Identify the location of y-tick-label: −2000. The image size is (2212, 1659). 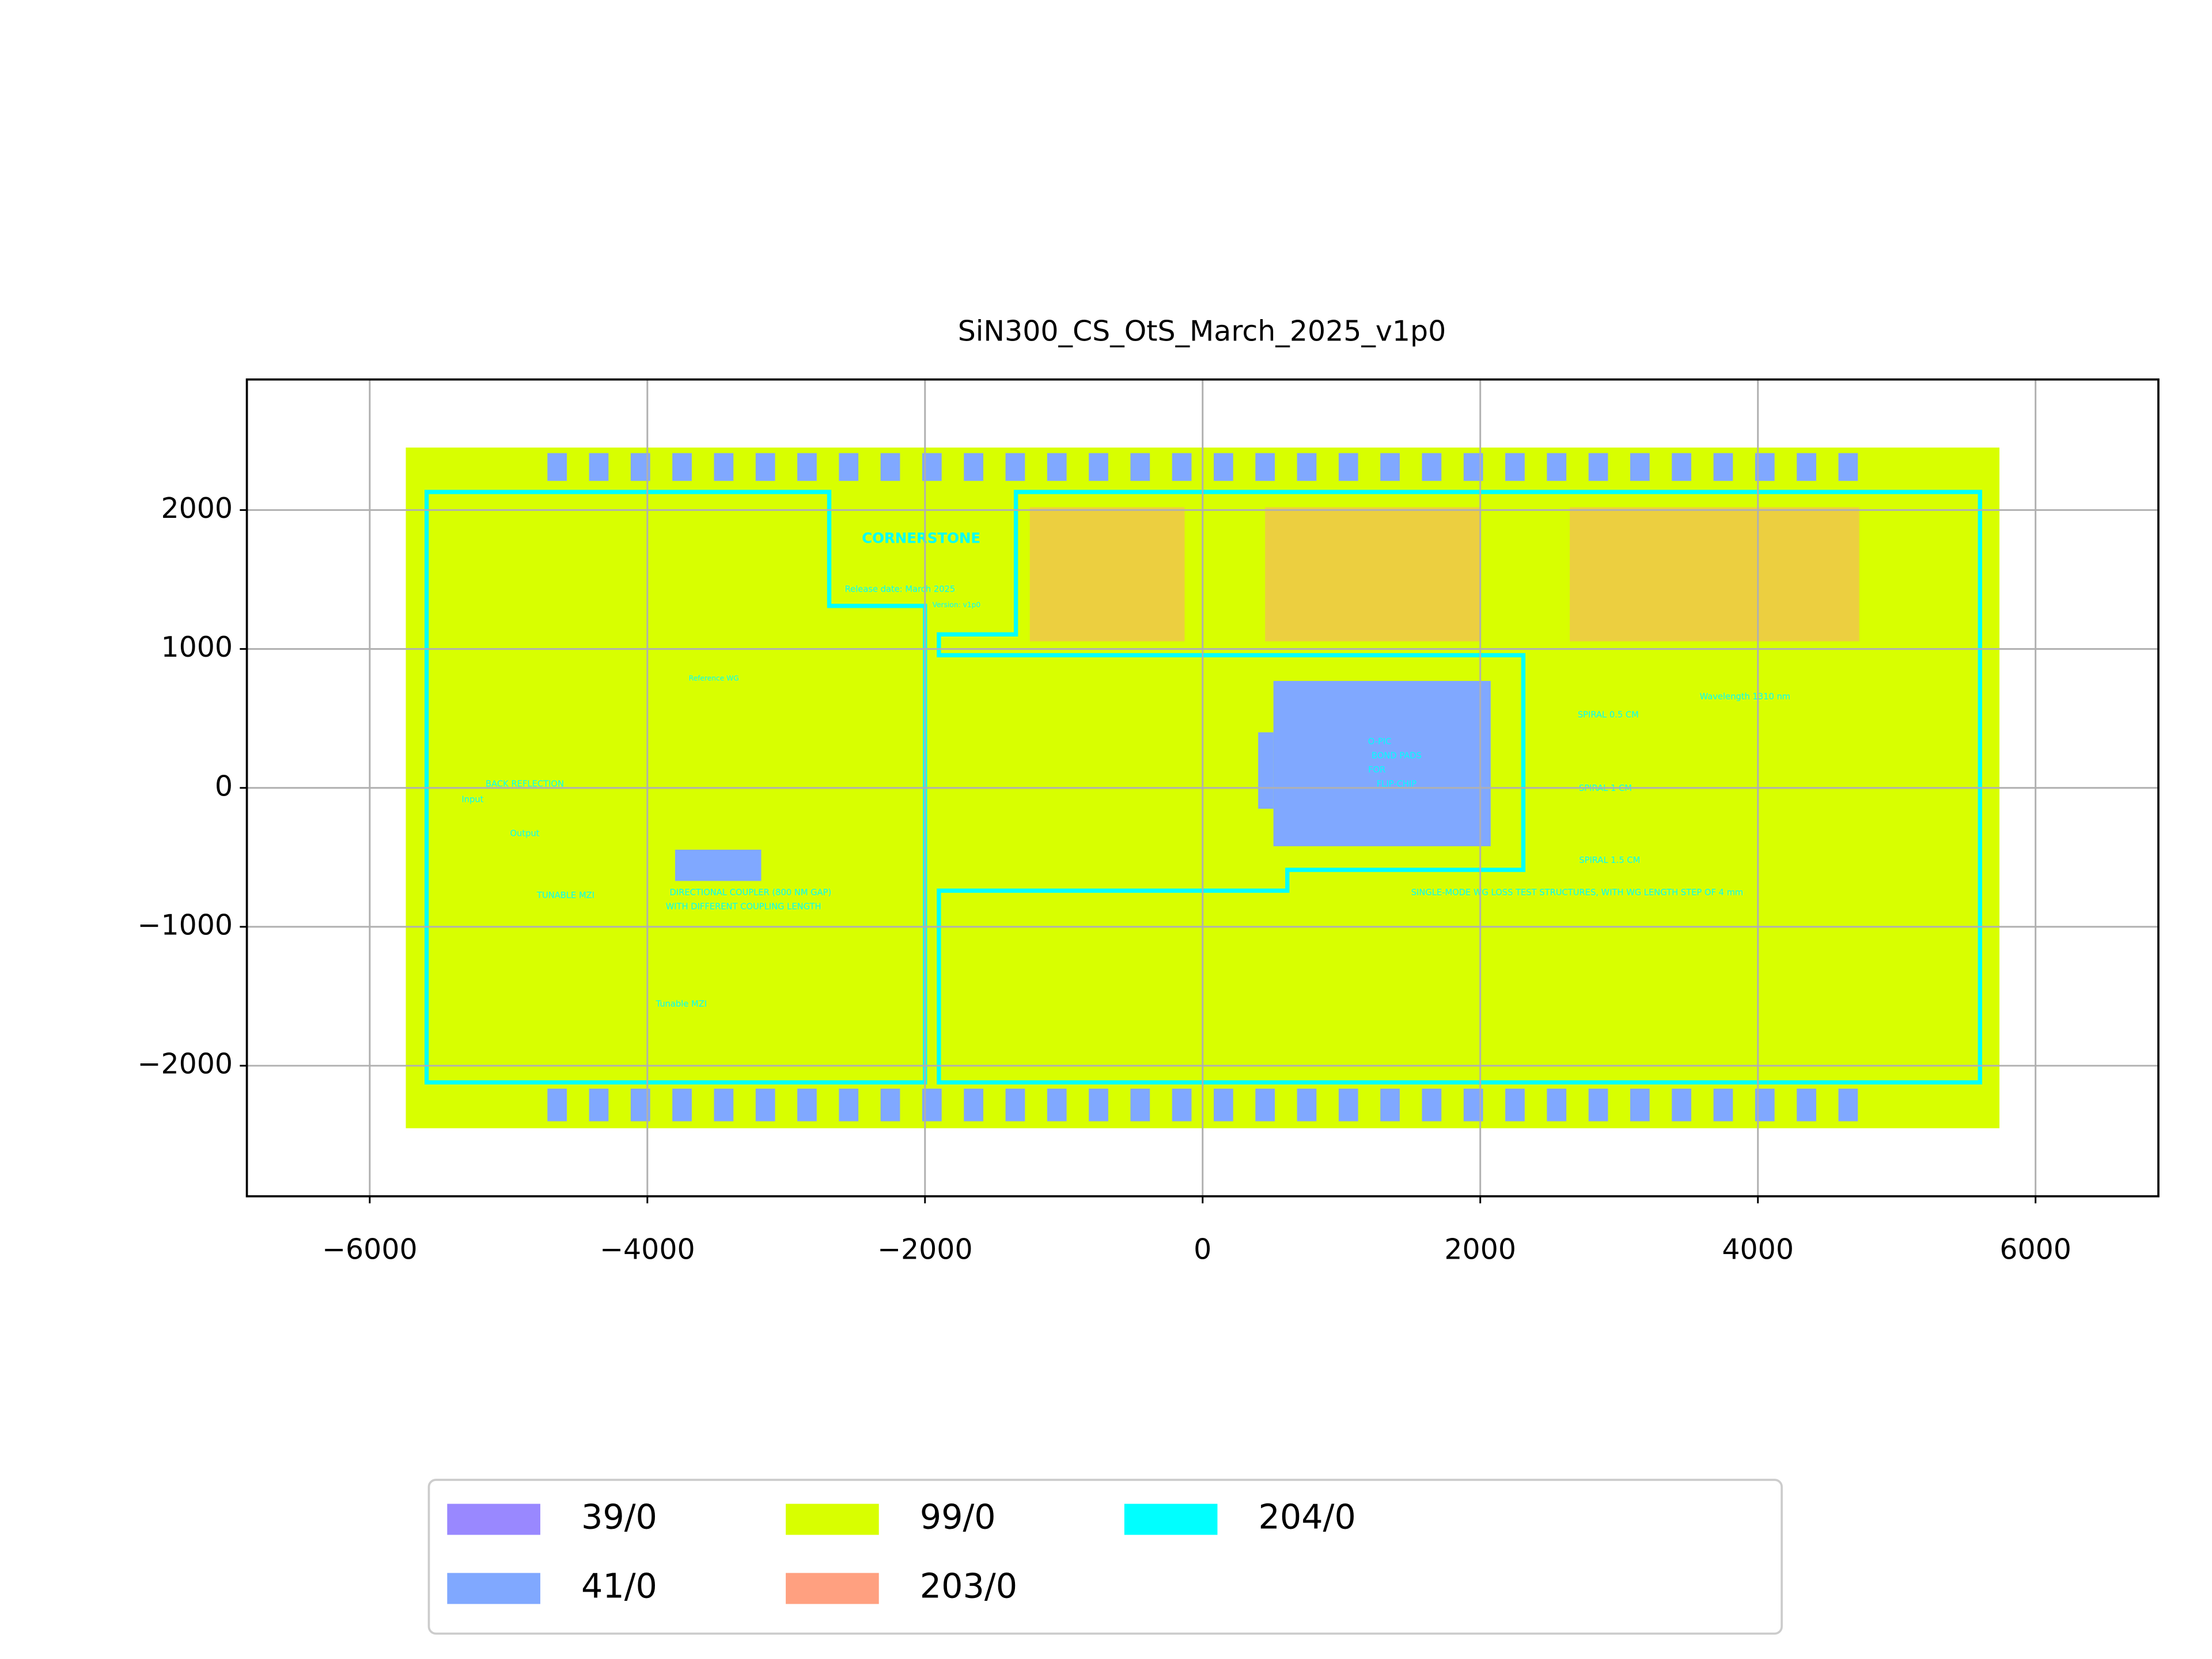
(185, 1064).